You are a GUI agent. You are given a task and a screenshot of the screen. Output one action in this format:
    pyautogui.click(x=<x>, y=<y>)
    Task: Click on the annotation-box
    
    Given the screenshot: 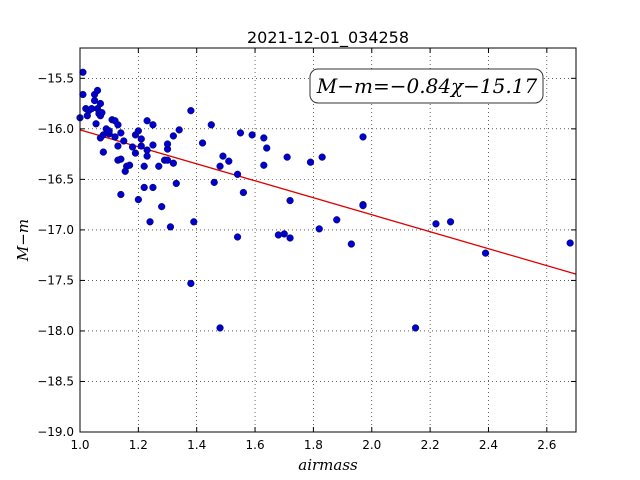 What is the action you would take?
    pyautogui.click(x=426, y=86)
    